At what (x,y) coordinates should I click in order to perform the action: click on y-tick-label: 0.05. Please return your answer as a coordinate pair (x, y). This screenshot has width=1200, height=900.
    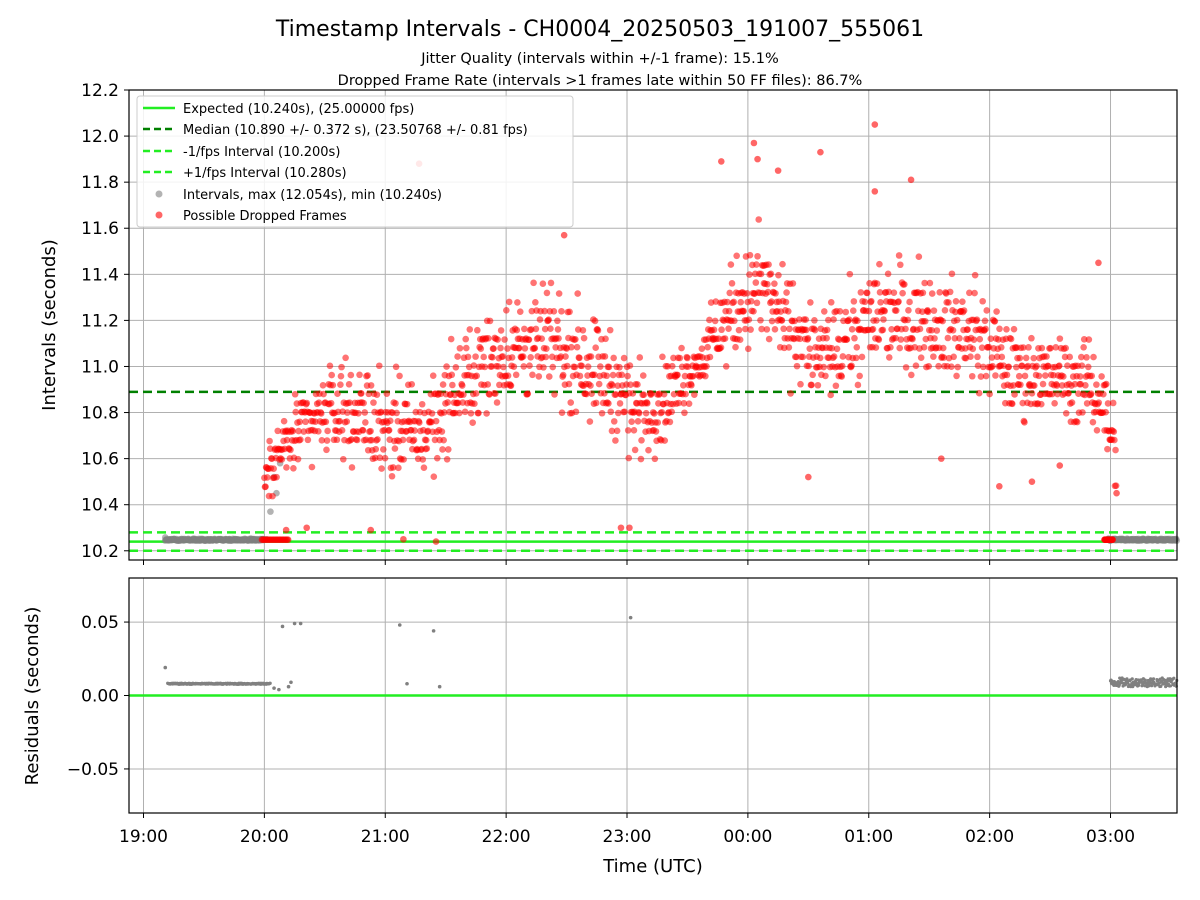
    Looking at the image, I should click on (100, 623).